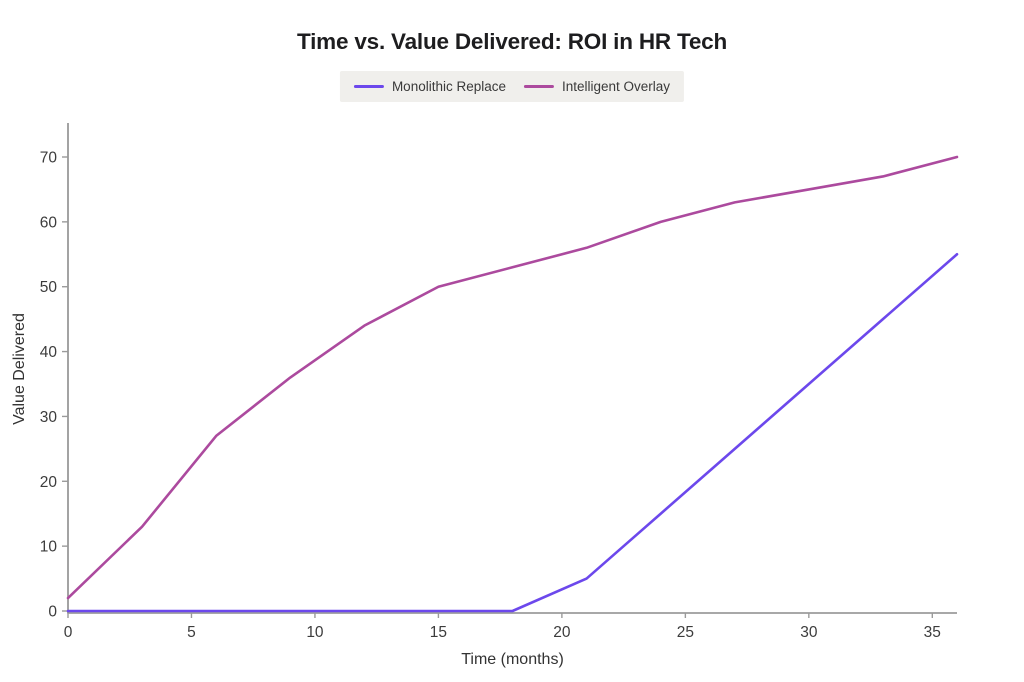 The width and height of the screenshot is (1024, 682). Describe the element at coordinates (685, 632) in the screenshot. I see `x-tick-label: 25` at that location.